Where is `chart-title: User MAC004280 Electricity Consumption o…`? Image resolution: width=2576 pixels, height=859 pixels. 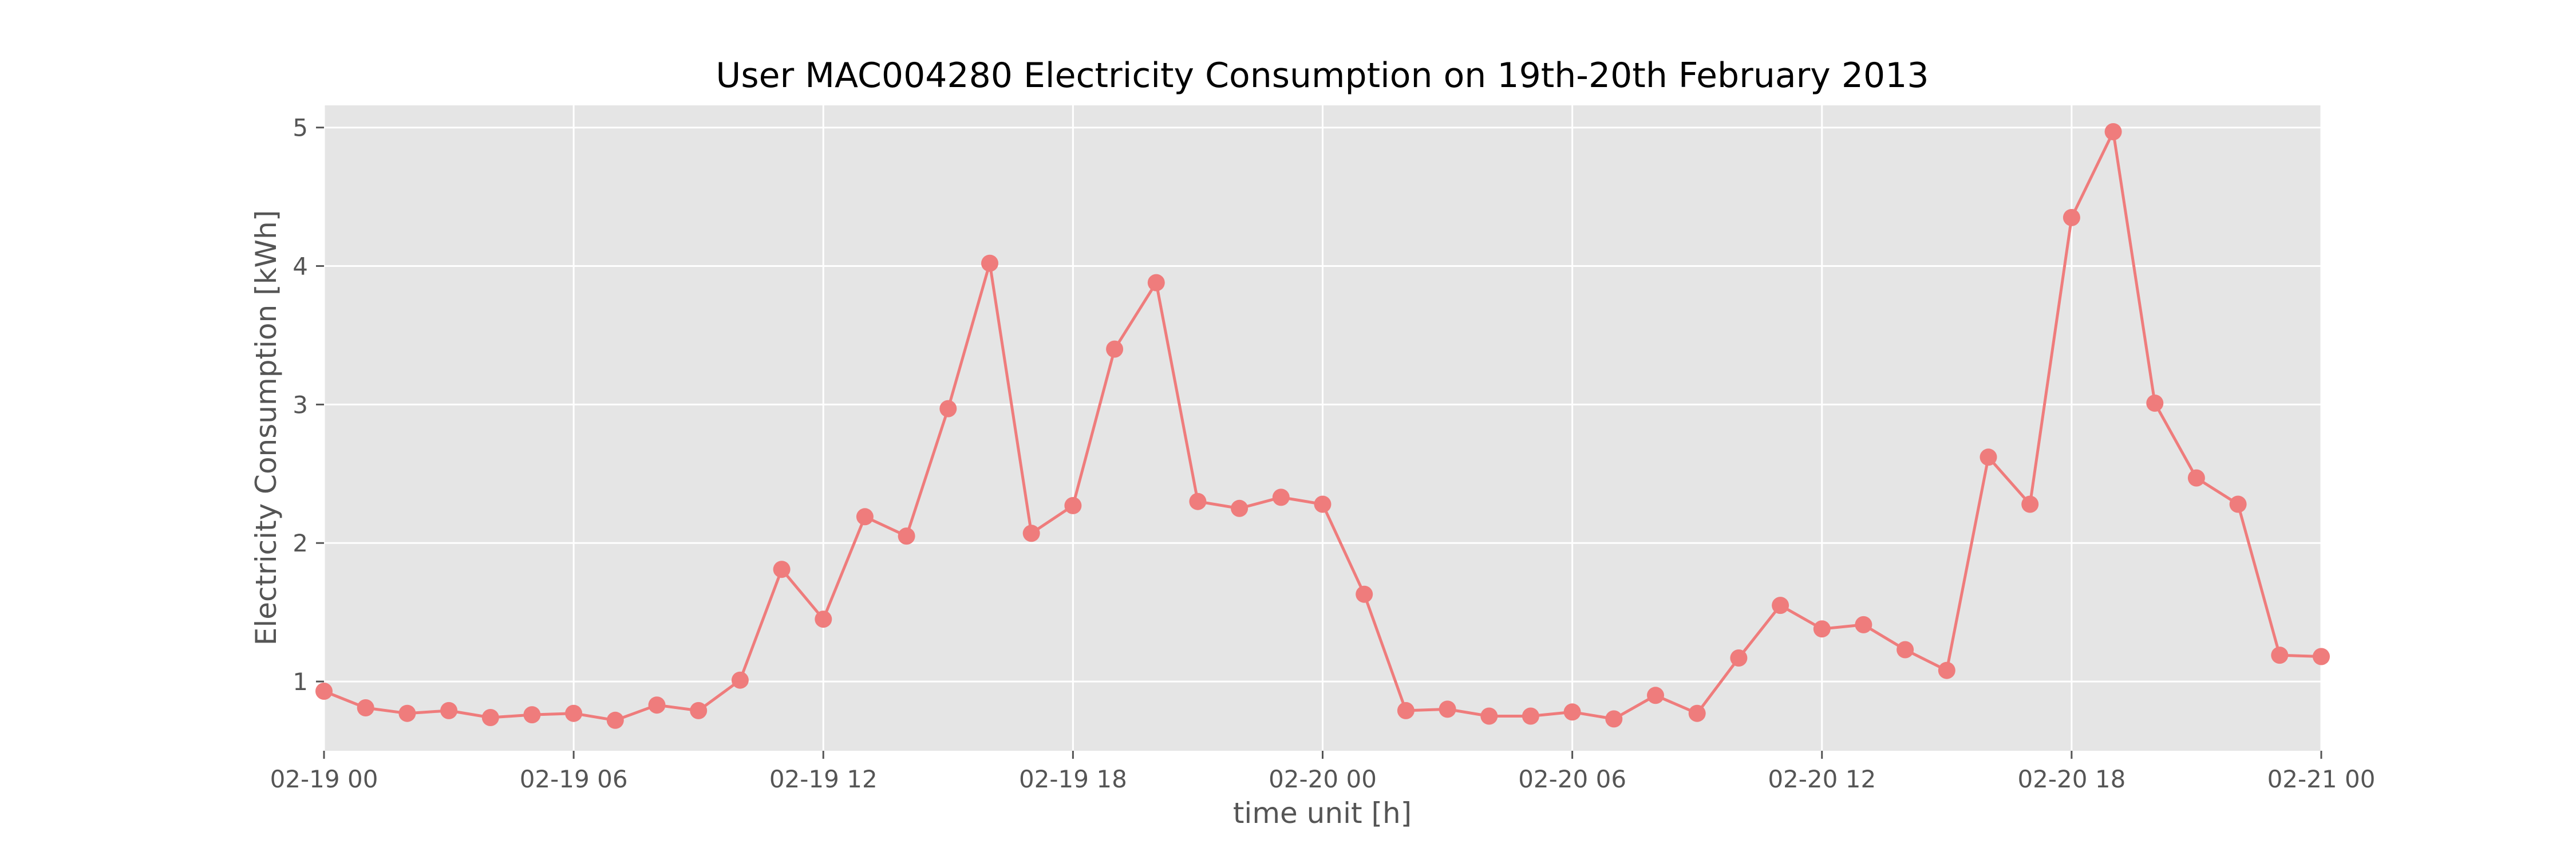
chart-title: User MAC004280 Electricity Consumption o… is located at coordinates (1322, 76).